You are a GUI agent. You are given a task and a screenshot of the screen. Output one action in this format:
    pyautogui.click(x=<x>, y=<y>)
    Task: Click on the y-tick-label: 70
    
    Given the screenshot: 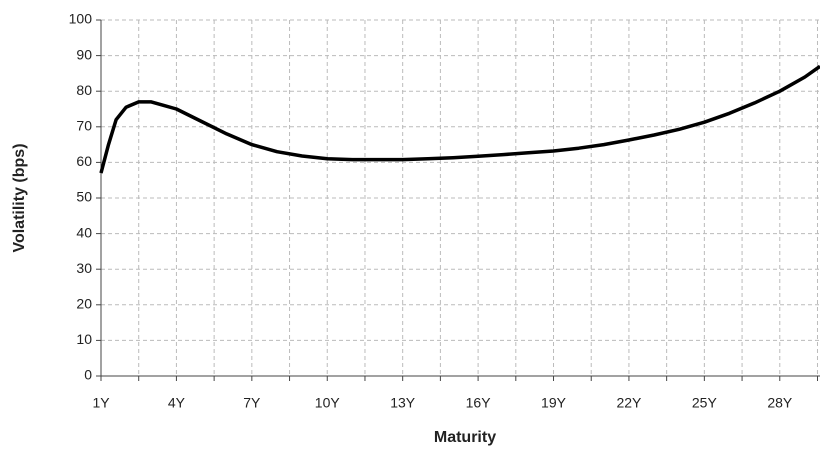 What is the action you would take?
    pyautogui.click(x=84, y=126)
    